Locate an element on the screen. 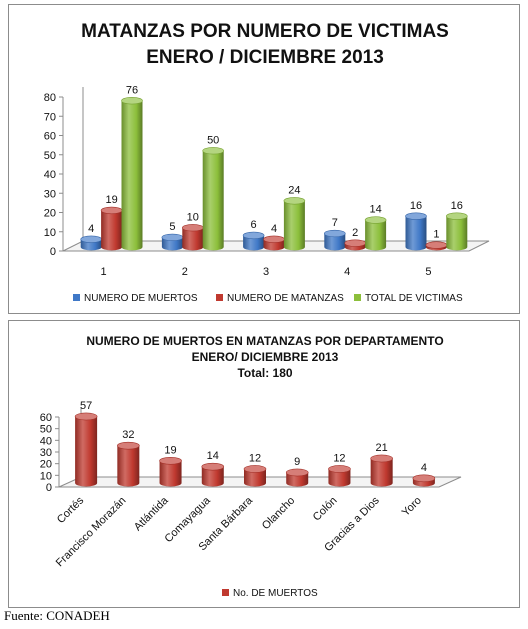  legend-entry: No. DE MUERTOS is located at coordinates (275, 593).